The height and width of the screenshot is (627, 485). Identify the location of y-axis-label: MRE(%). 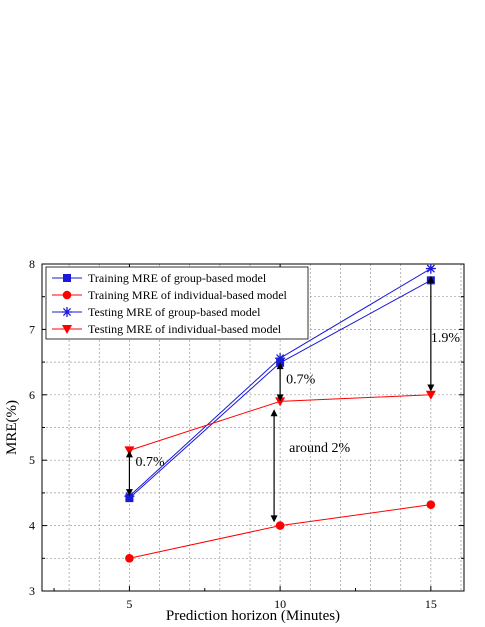
(12, 427).